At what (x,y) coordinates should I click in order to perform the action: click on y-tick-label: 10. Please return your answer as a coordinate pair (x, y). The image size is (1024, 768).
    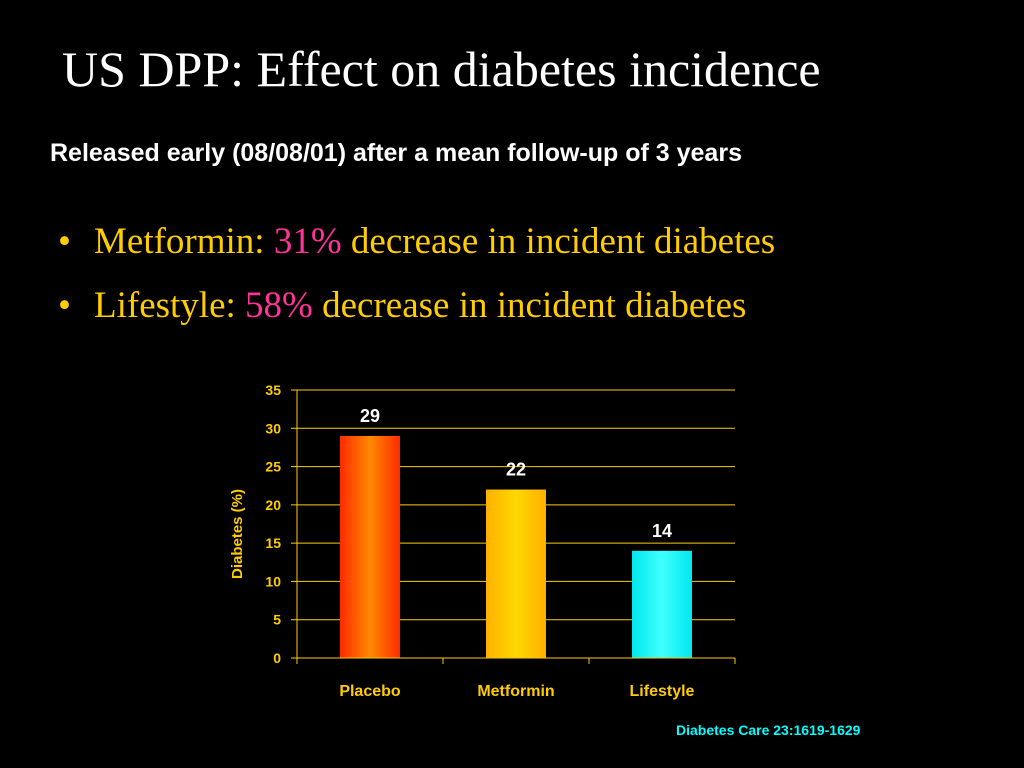
    Looking at the image, I should click on (273, 581).